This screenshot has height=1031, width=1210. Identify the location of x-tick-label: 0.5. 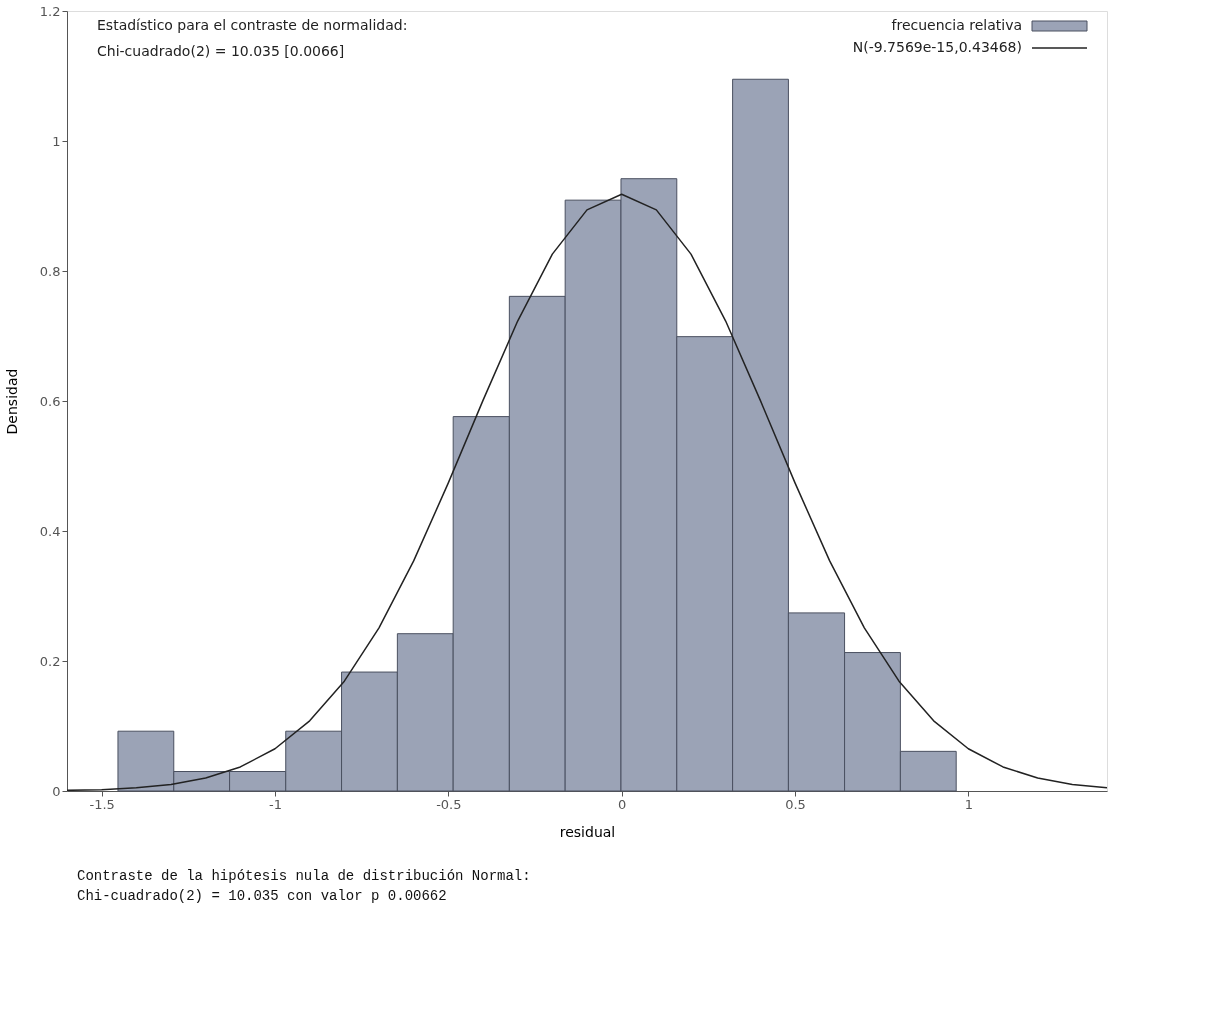
(795, 804).